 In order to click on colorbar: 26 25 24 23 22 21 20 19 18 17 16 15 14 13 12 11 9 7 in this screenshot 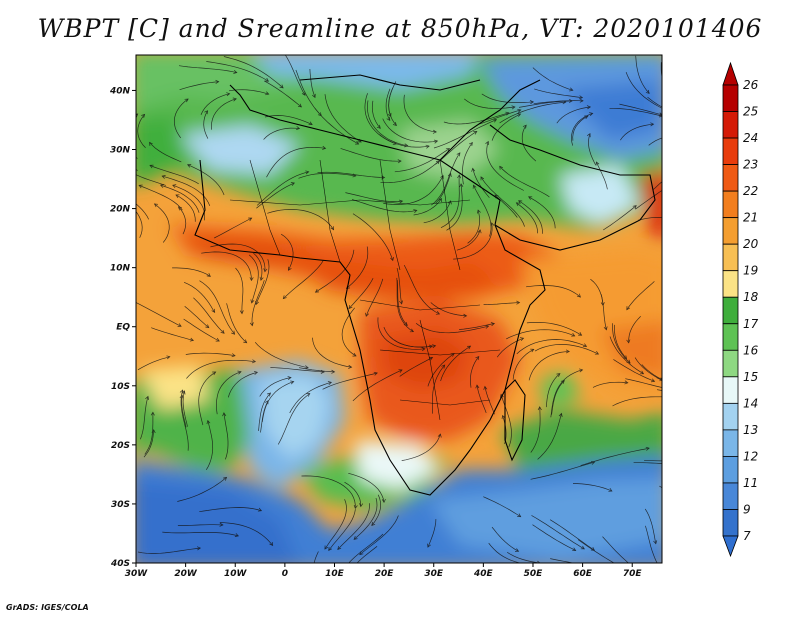, I will do `click(740, 309)`.